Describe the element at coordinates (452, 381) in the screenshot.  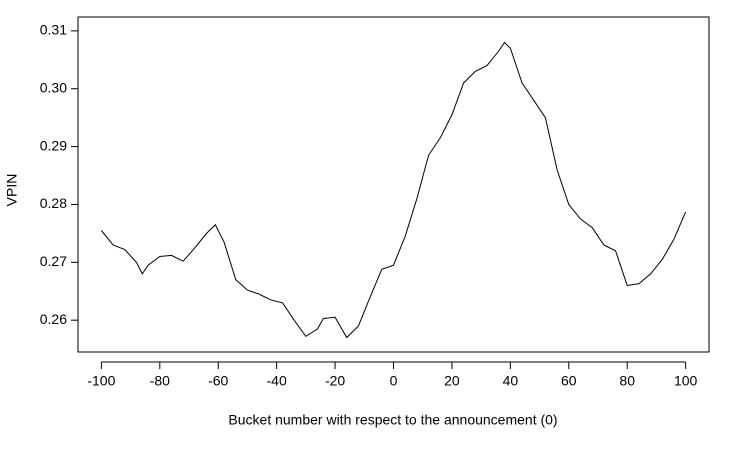
I see `x-tick-label: 20` at that location.